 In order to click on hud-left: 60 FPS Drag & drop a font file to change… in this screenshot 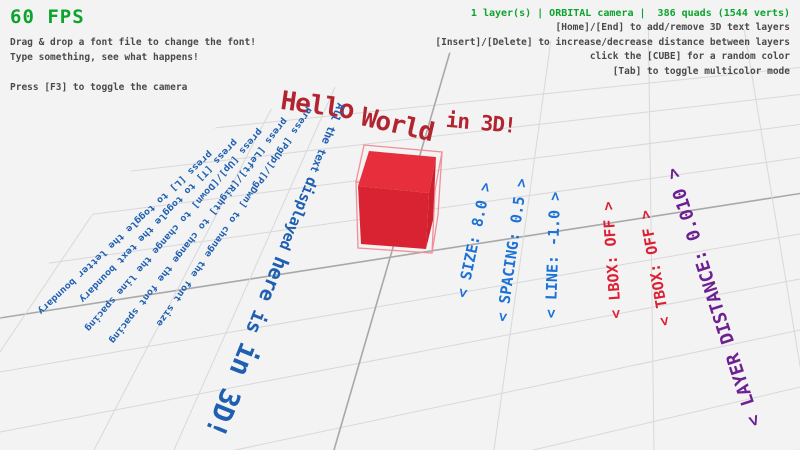, I will do `click(133, 50)`.